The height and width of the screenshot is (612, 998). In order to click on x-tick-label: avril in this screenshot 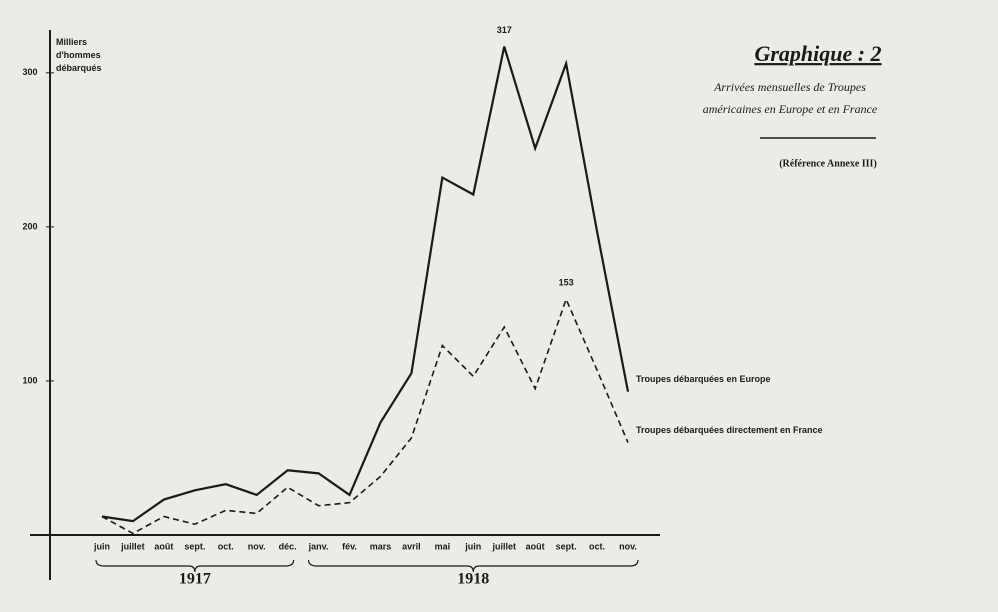, I will do `click(411, 546)`.